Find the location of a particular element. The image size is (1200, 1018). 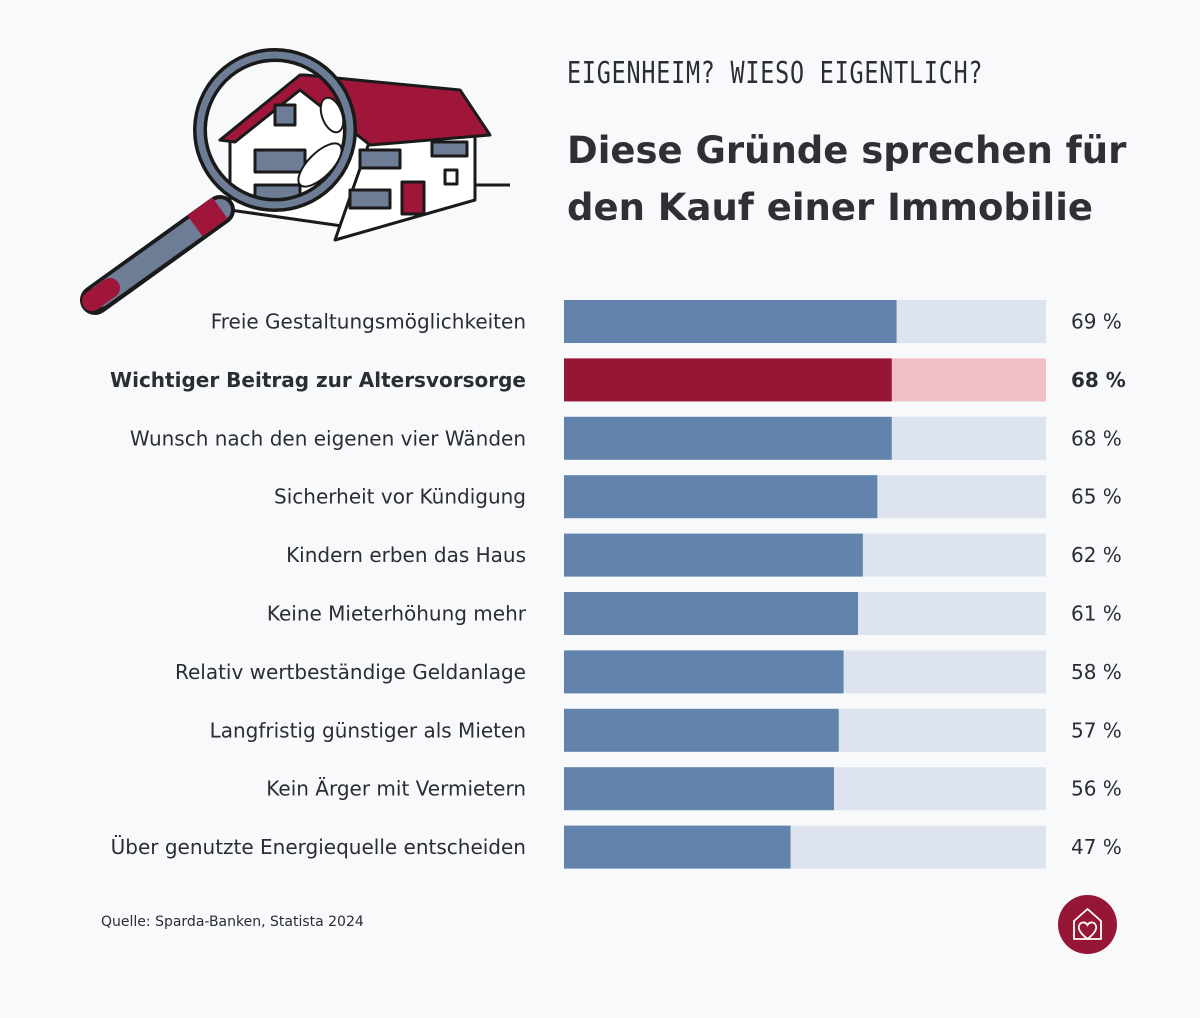

magnifying-glass-icon is located at coordinates (218, 181).